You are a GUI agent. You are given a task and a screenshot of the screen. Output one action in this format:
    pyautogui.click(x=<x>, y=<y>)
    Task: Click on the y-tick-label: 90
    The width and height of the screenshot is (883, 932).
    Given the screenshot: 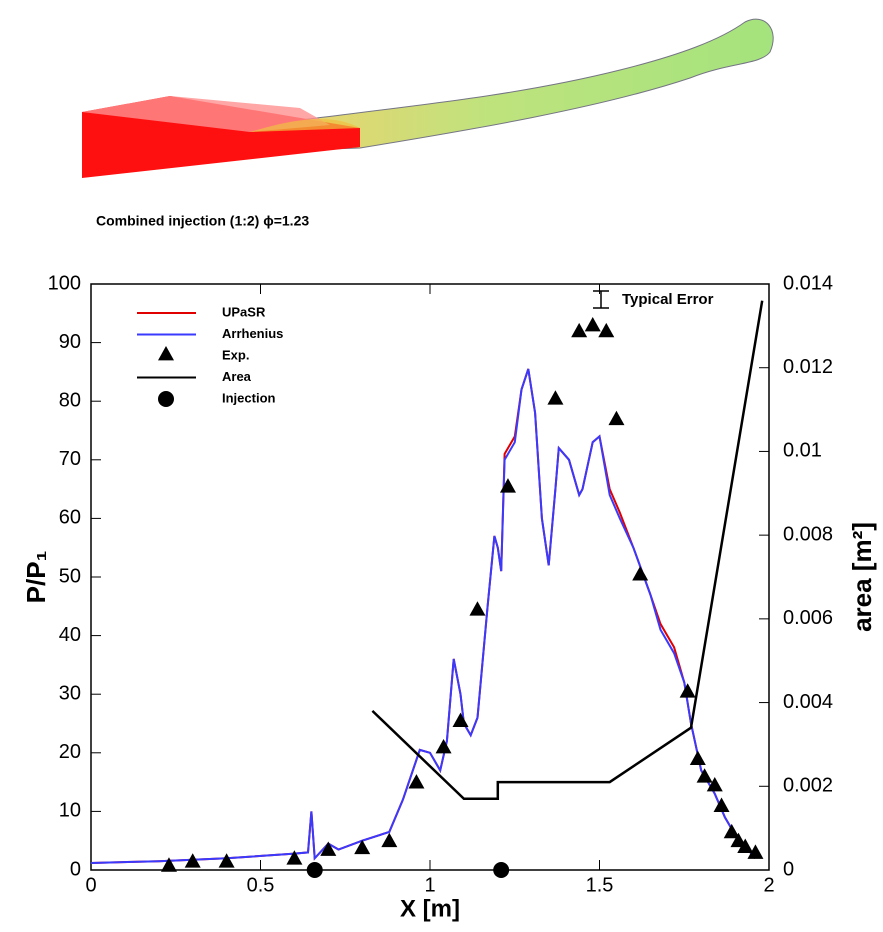 What is the action you would take?
    pyautogui.click(x=70, y=342)
    